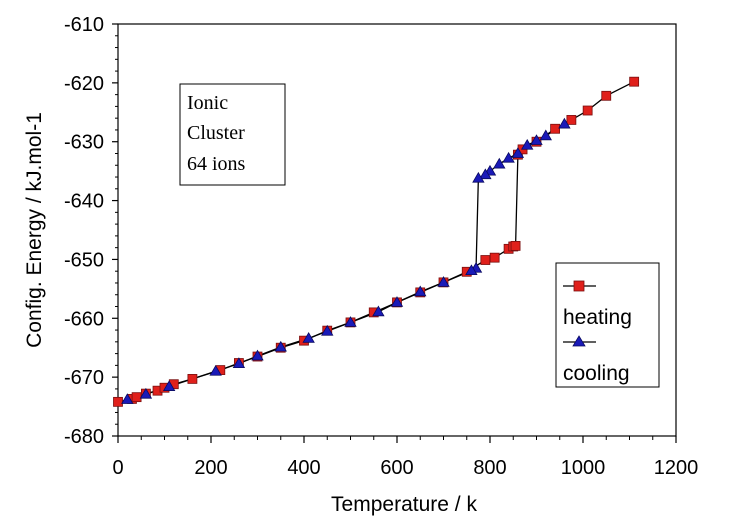 The height and width of the screenshot is (520, 745). Describe the element at coordinates (579, 286) in the screenshot. I see `legend-heating-marker` at that location.